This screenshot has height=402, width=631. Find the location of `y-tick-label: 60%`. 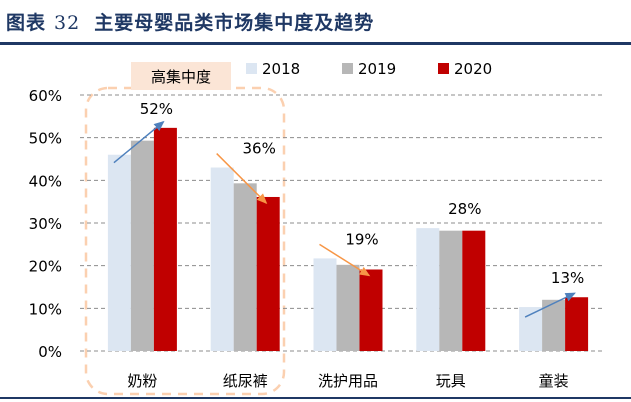

y-tick-label: 60% is located at coordinates (45, 96).